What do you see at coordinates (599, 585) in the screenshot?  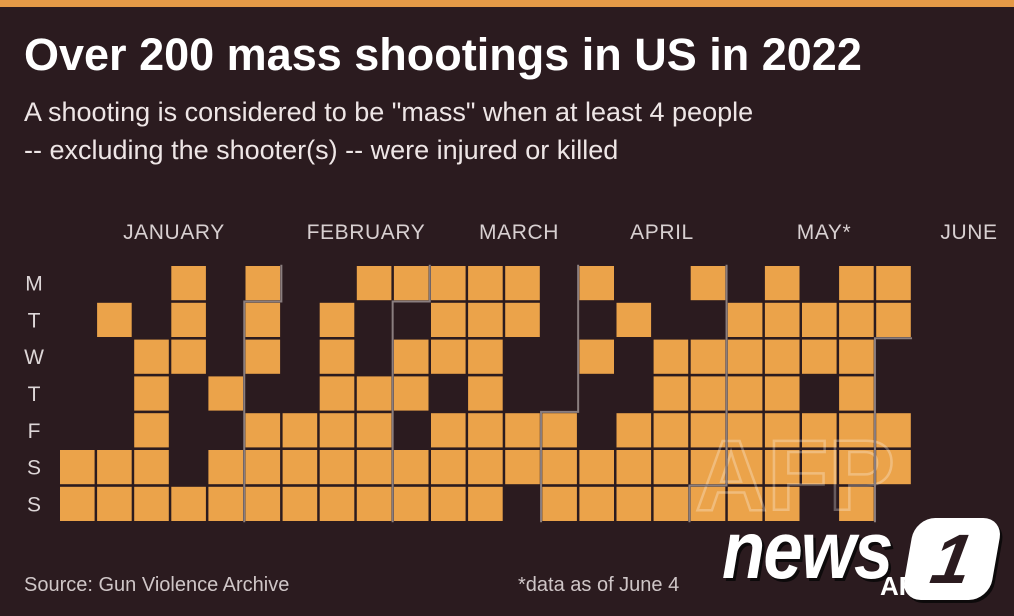 I see `data-date-footnote: *data as of June 4` at bounding box center [599, 585].